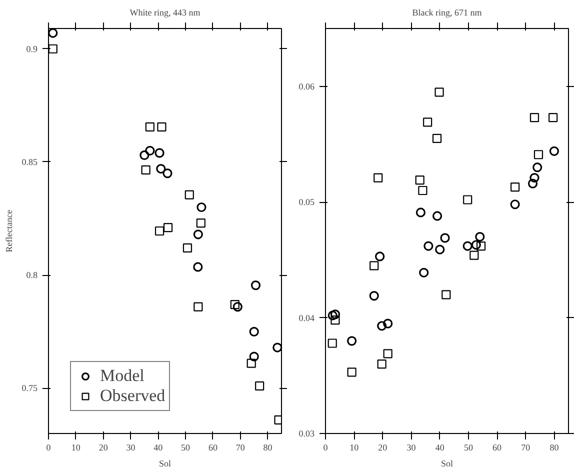 The width and height of the screenshot is (574, 471). Describe the element at coordinates (30, 161) in the screenshot. I see `y-tick-label: 0.85` at that location.